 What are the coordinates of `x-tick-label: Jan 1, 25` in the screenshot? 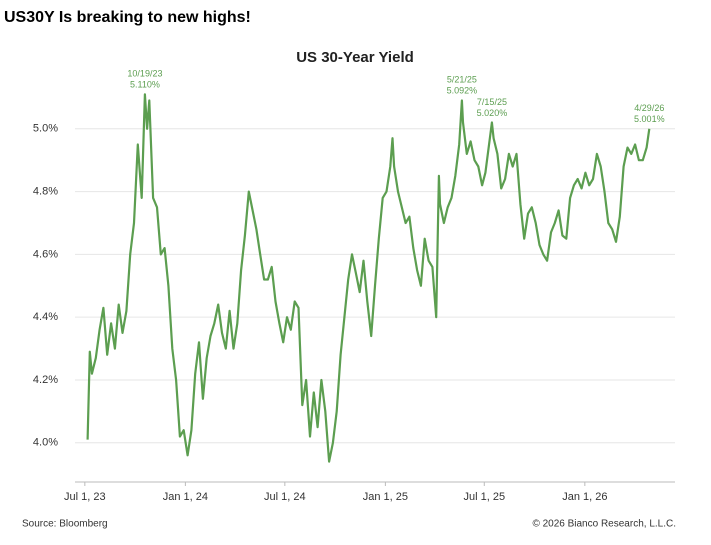 It's located at (385, 497).